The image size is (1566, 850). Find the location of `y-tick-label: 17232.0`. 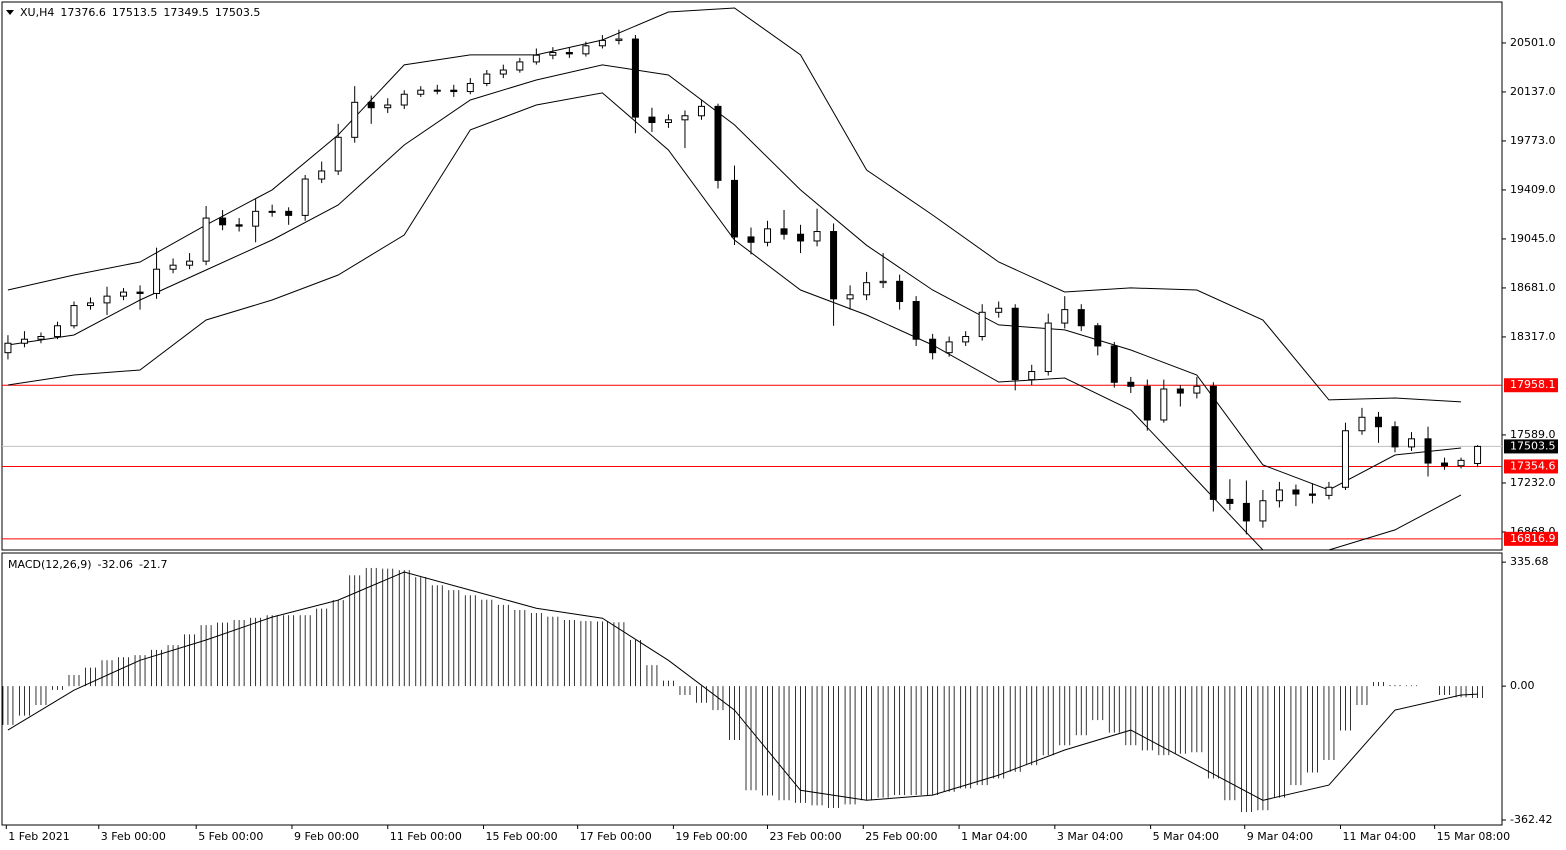

y-tick-label: 17232.0 is located at coordinates (1533, 482).